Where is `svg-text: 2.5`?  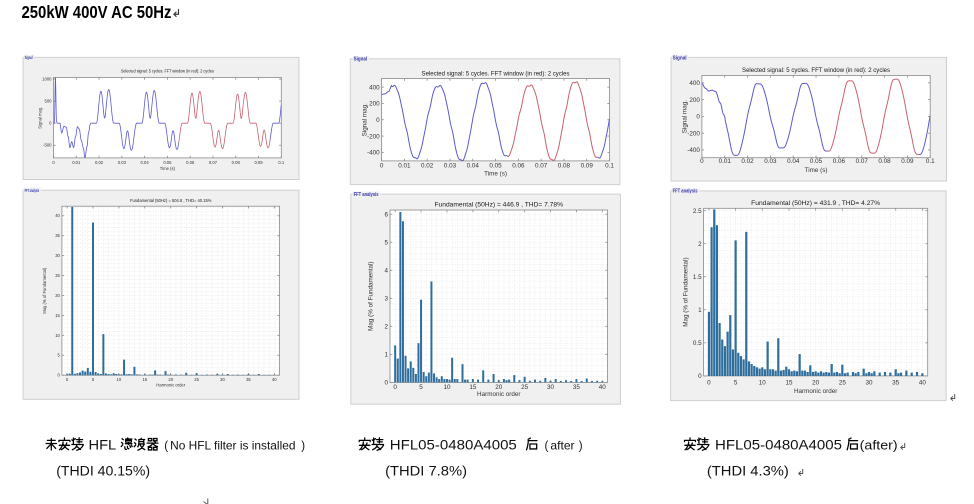 svg-text: 2.5 is located at coordinates (697, 211).